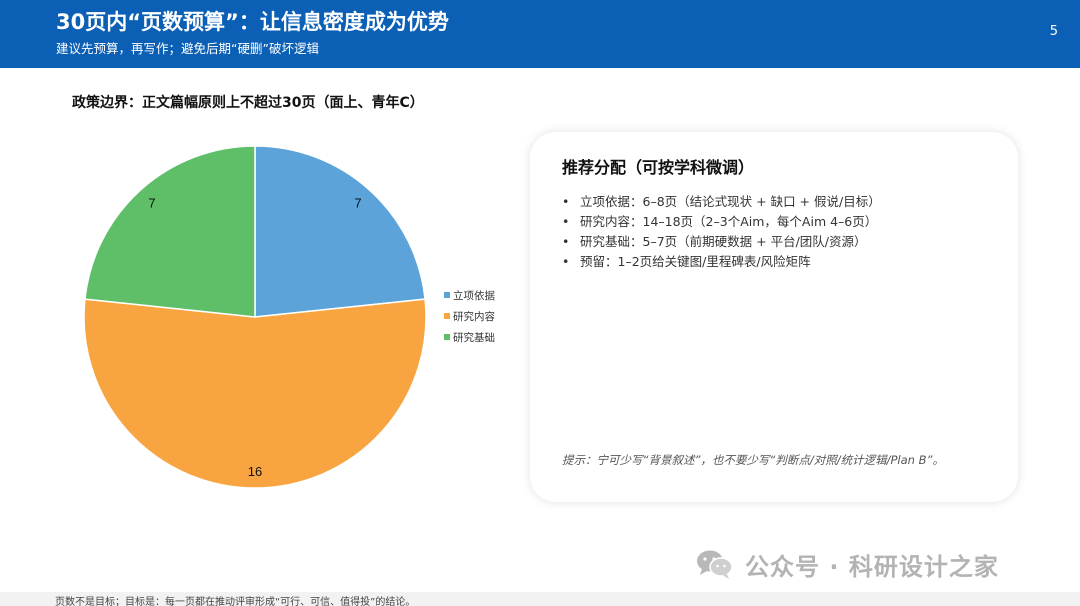 Image resolution: width=1080 pixels, height=606 pixels. I want to click on policy-boundary: 政策边界：正文篇幅原则上不超过30页（面上、青年C）, so click(248, 103).